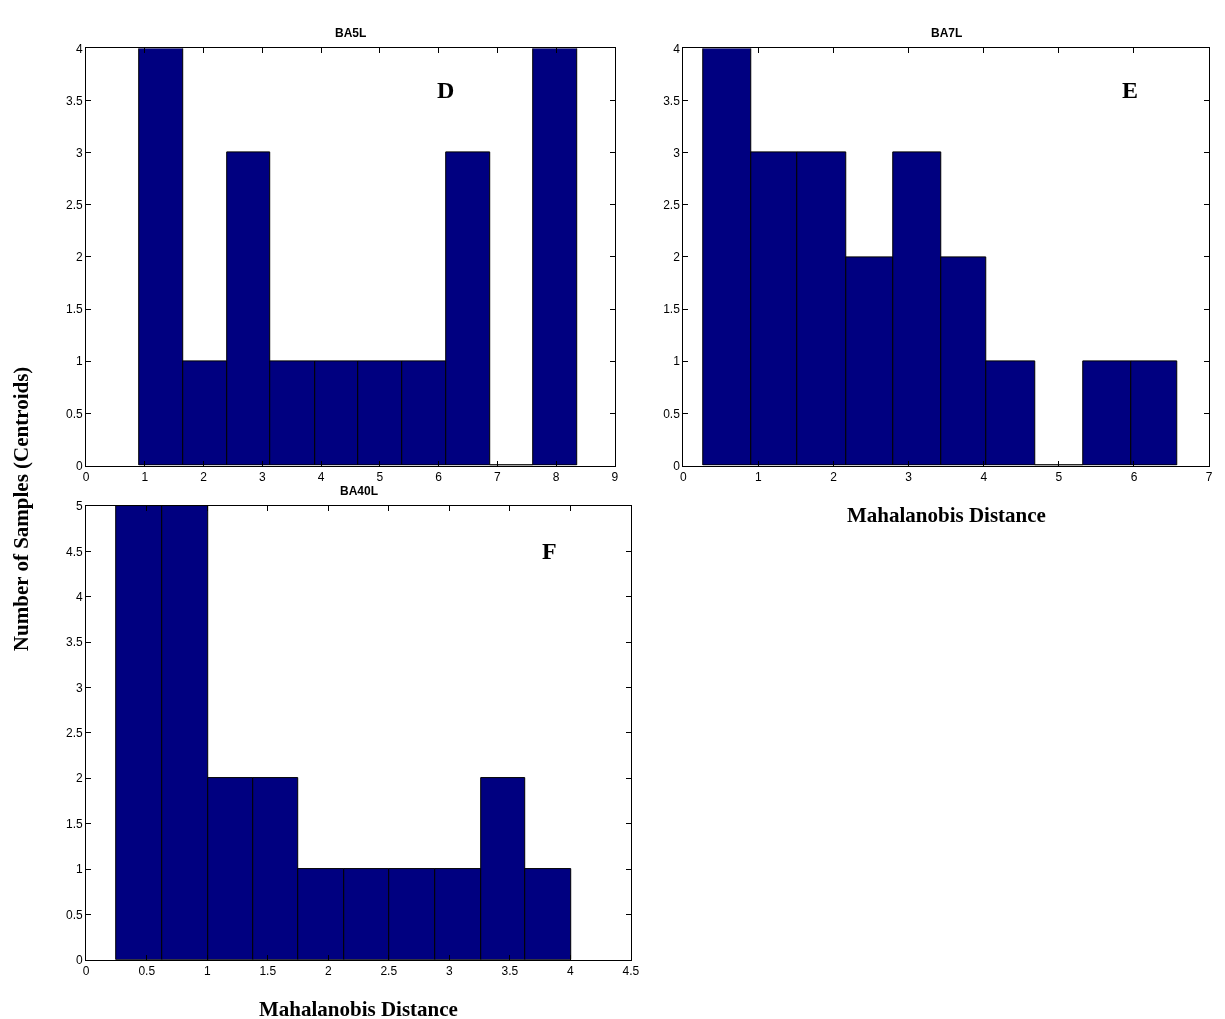 This screenshot has width=1225, height=1019. What do you see at coordinates (631, 971) in the screenshot?
I see `x-tick-label: 4.5` at bounding box center [631, 971].